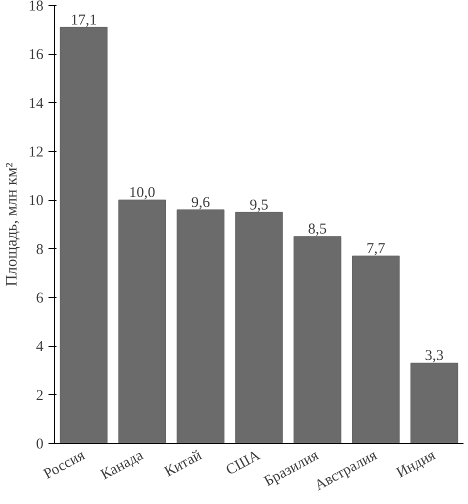  I want to click on y-tick-label: 2, so click(40, 396).